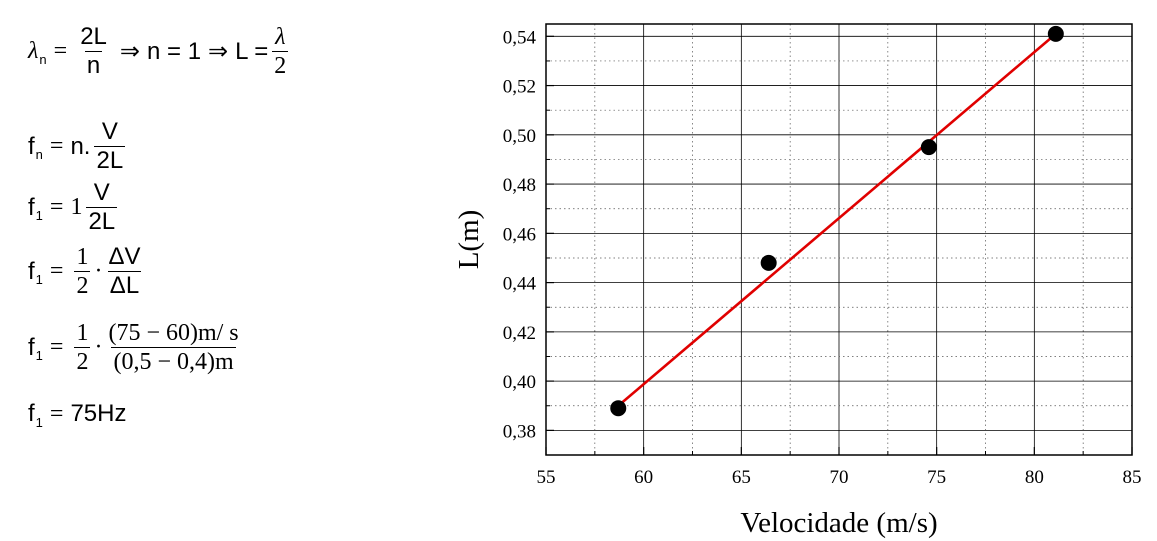 The image size is (1157, 541). I want to click on prefix-text: n., so click(80, 146).